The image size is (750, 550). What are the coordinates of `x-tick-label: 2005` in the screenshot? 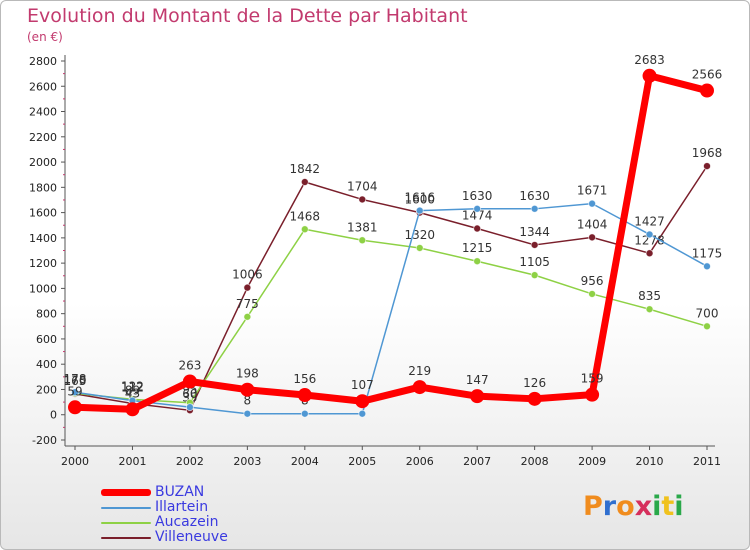 It's located at (362, 461).